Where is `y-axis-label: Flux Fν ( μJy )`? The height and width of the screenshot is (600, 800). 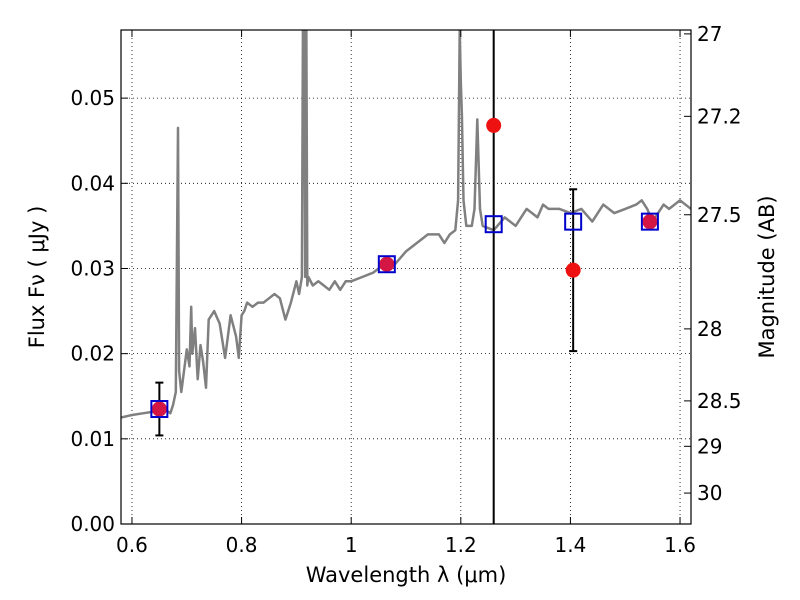 y-axis-label: Flux Fν ( μJy ) is located at coordinates (37, 277).